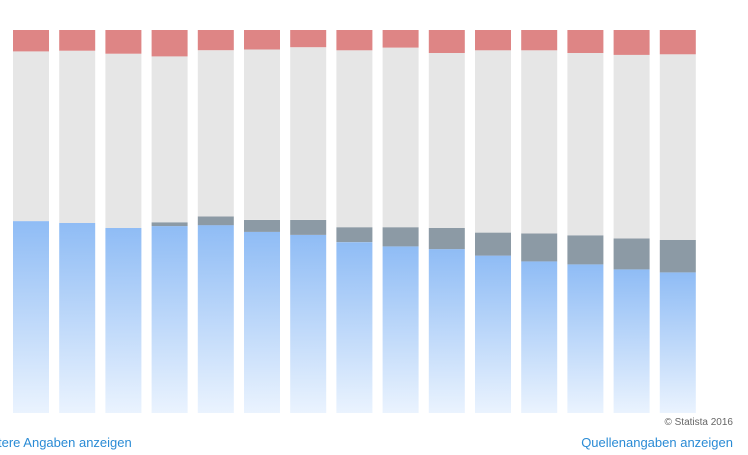  Describe the element at coordinates (66, 442) in the screenshot. I see `more-info-link: tere Angaben anzeigen` at that location.